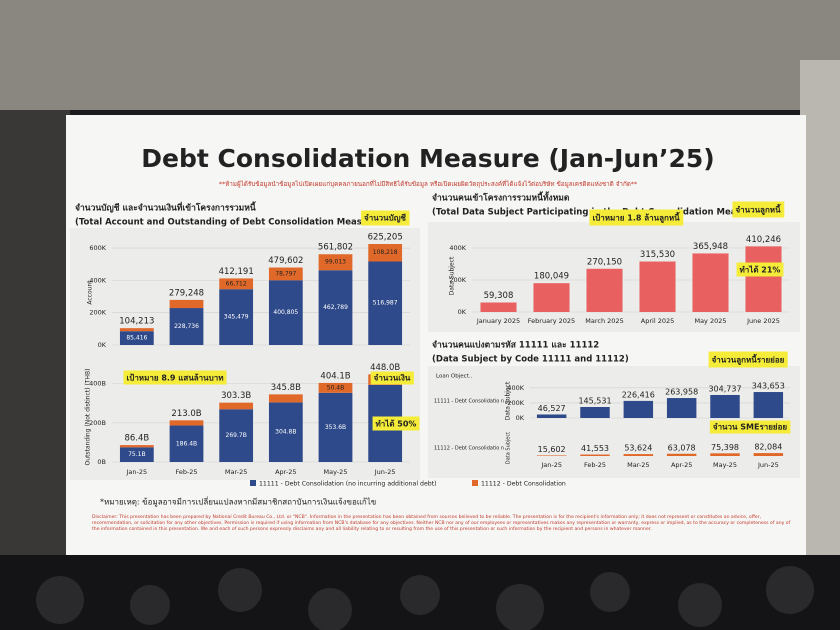  What do you see at coordinates (499, 296) in the screenshot?
I see `data-label: 59,308` at bounding box center [499, 296].